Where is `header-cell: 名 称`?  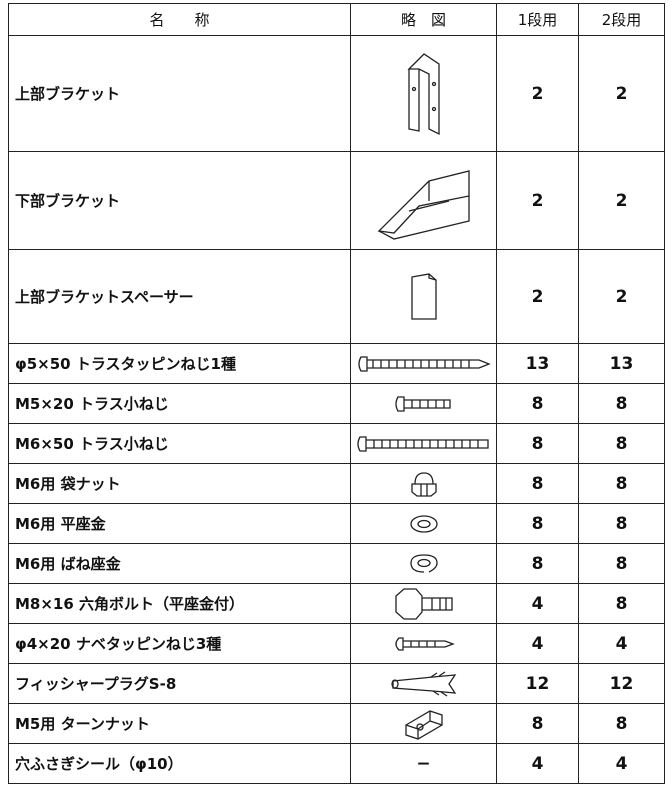
header-cell: 名 称 is located at coordinates (179, 19).